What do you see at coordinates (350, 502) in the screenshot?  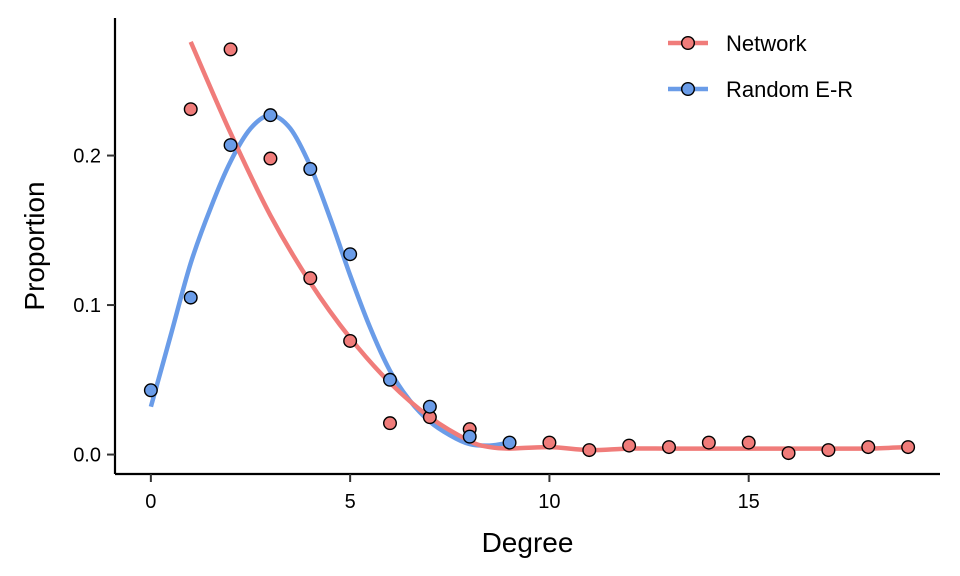 I see `x-tick-label: 5` at bounding box center [350, 502].